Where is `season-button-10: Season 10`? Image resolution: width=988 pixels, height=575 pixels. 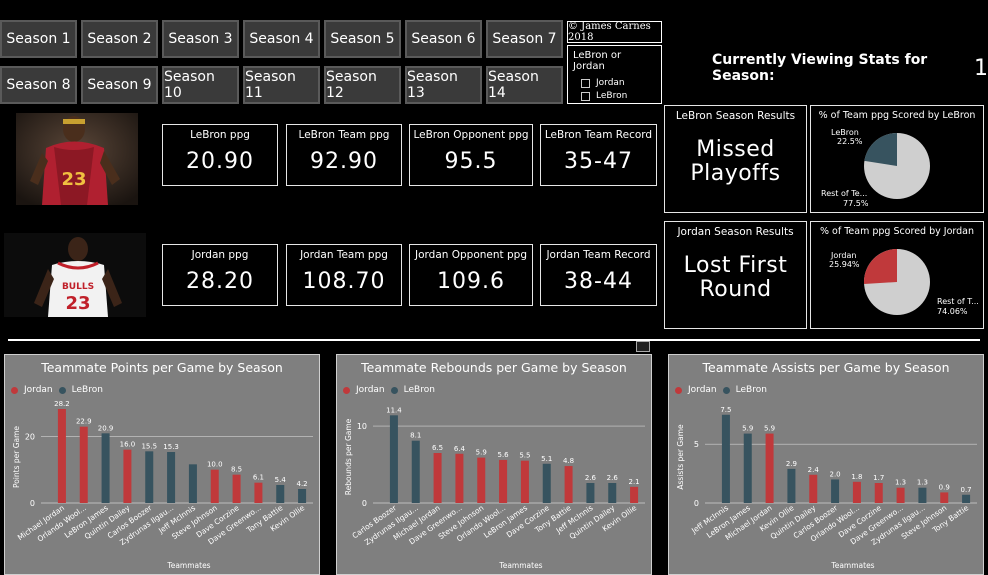
season-button-10: Season 10 is located at coordinates (200, 85).